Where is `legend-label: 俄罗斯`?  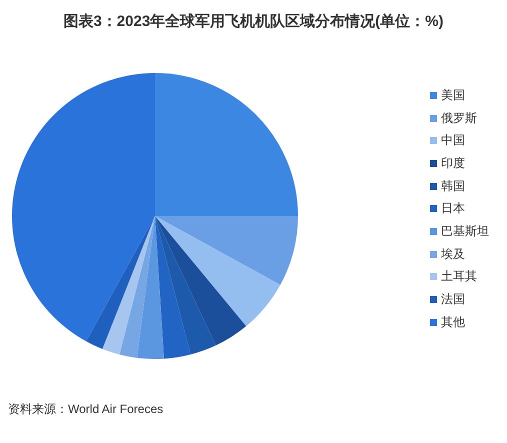 legend-label: 俄罗斯 is located at coordinates (459, 118).